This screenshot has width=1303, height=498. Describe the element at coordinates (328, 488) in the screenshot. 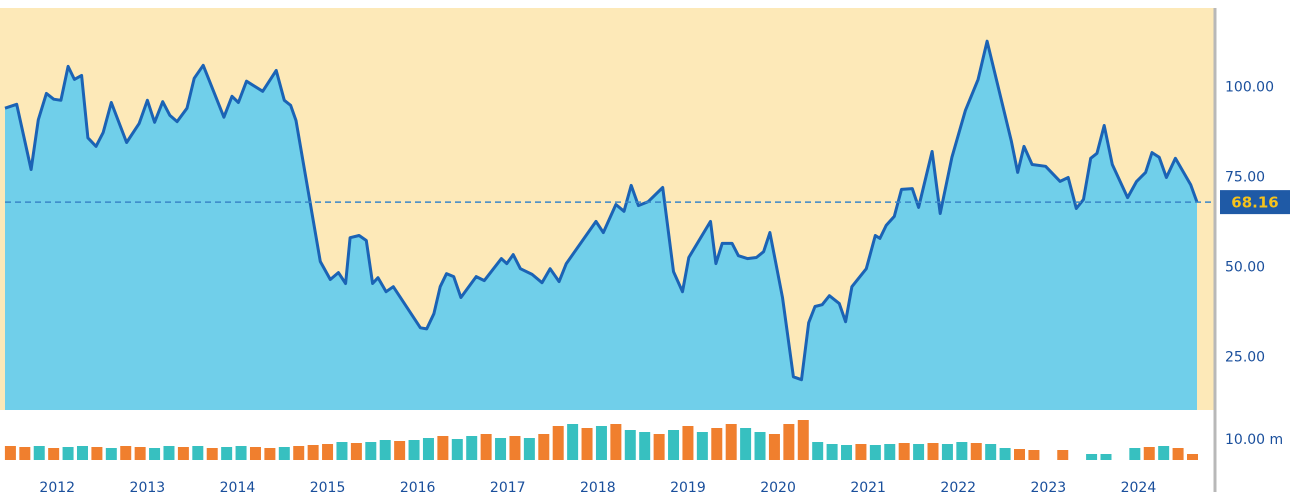

I see `x-tick-label: 2015` at that location.